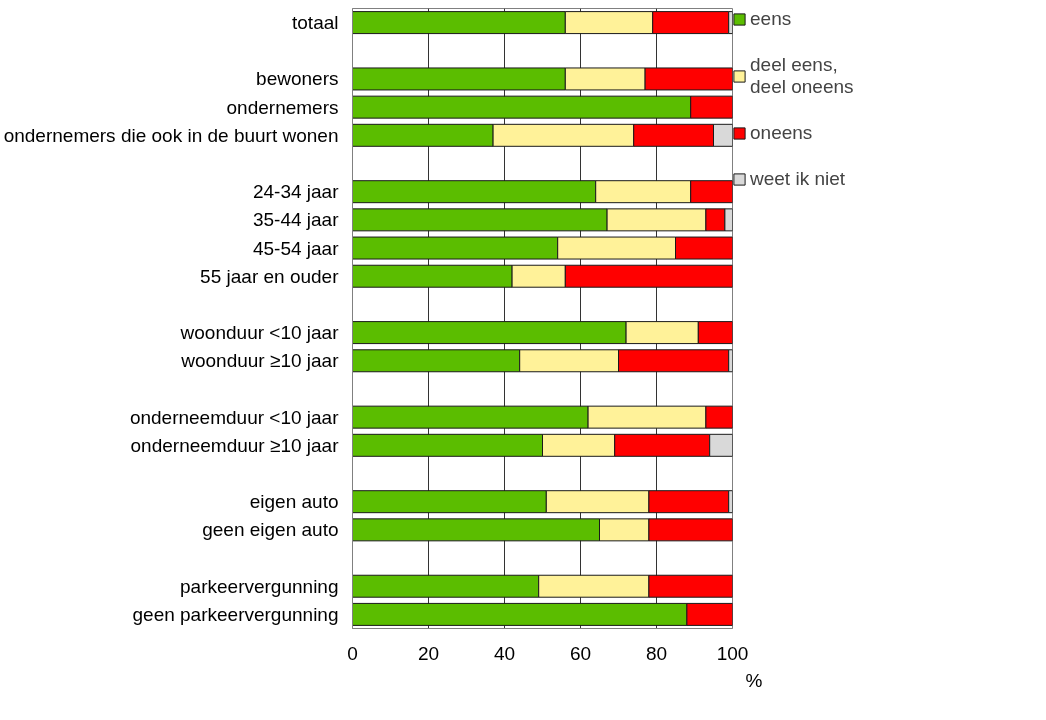 Image resolution: width=1046 pixels, height=720 pixels. I want to click on legend-label: eens, so click(771, 19).